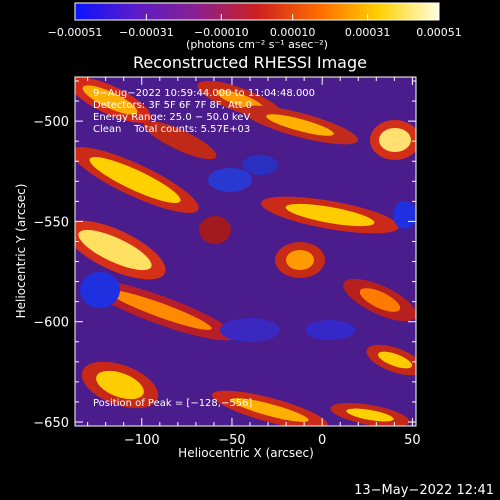  What do you see at coordinates (21, 251) in the screenshot?
I see `y-axis-label: Heliocentric Y (arcsec)` at bounding box center [21, 251].